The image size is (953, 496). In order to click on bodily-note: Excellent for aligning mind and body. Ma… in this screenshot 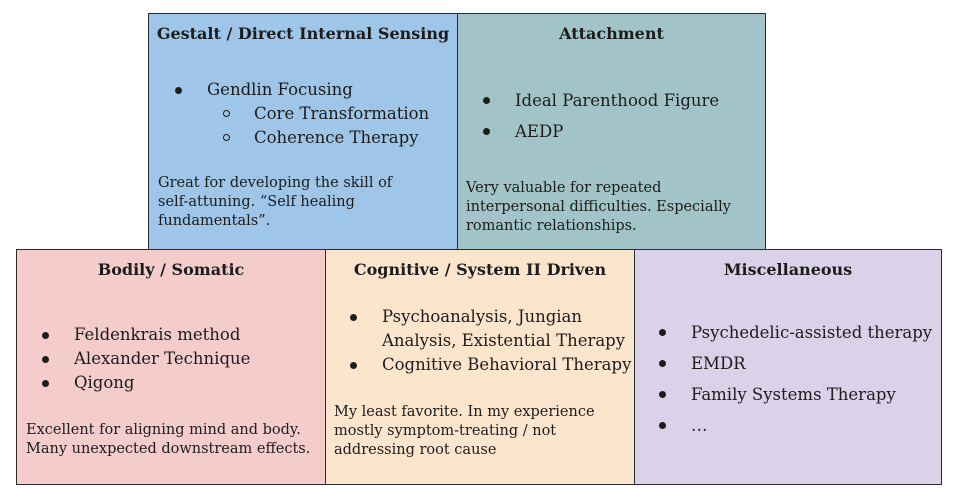, I will do `click(168, 439)`.